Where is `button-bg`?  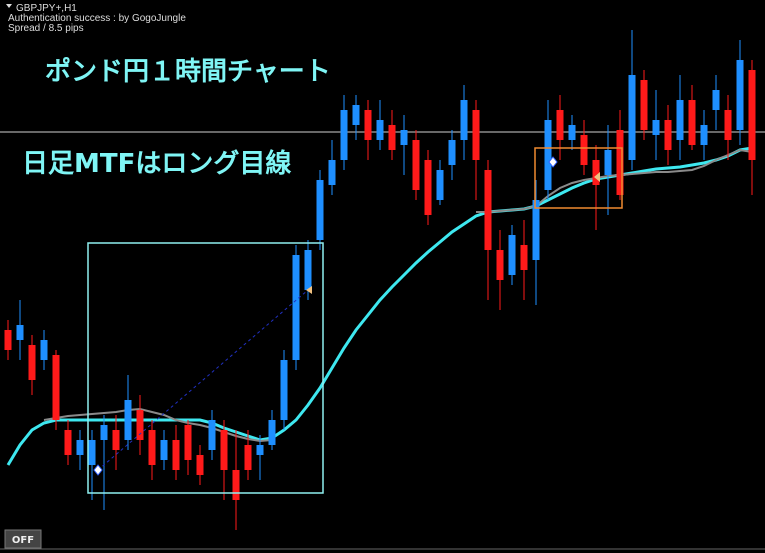 button-bg is located at coordinates (23, 539).